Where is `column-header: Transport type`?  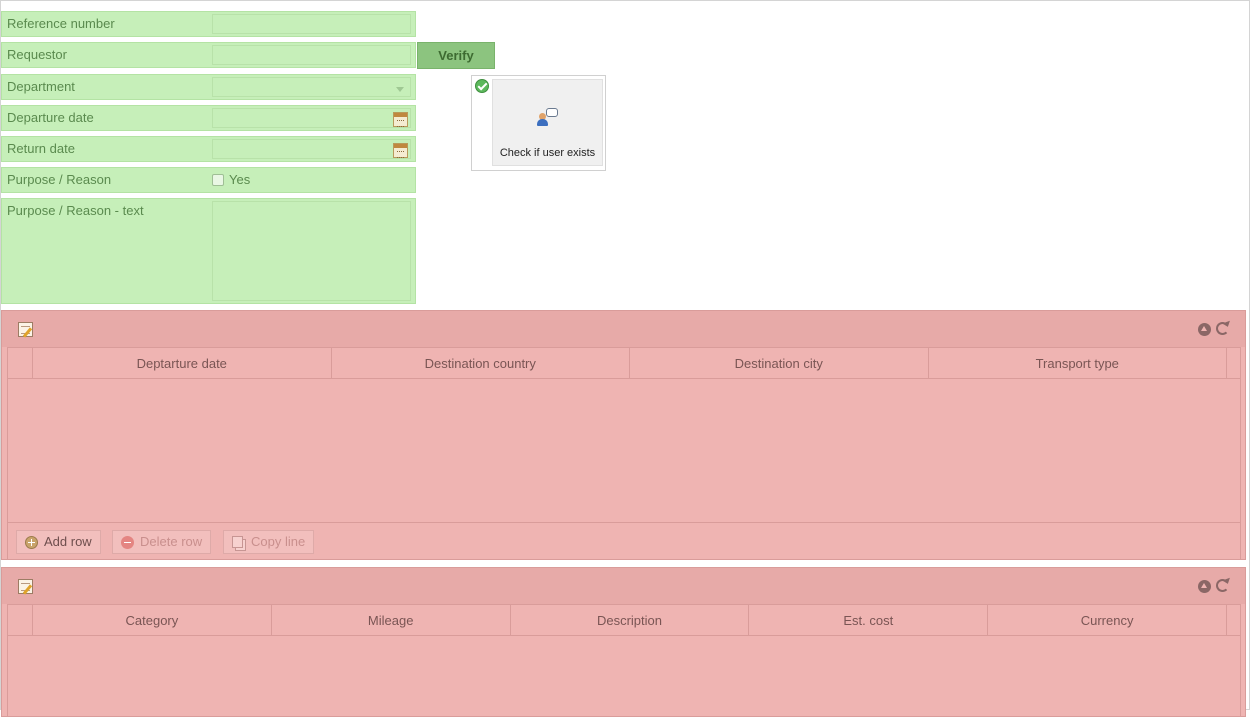
column-header: Transport type is located at coordinates (1078, 363).